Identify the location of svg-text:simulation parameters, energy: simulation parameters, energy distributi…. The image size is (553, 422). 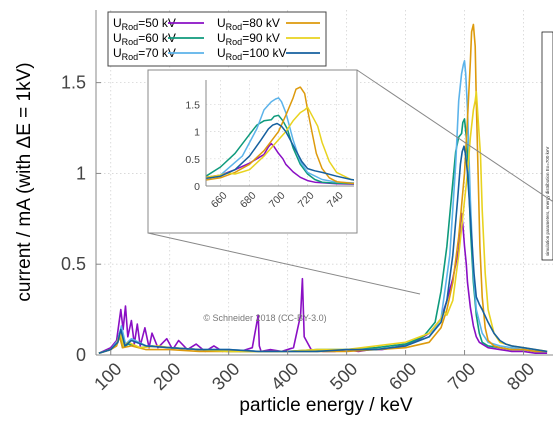
(547, 201).